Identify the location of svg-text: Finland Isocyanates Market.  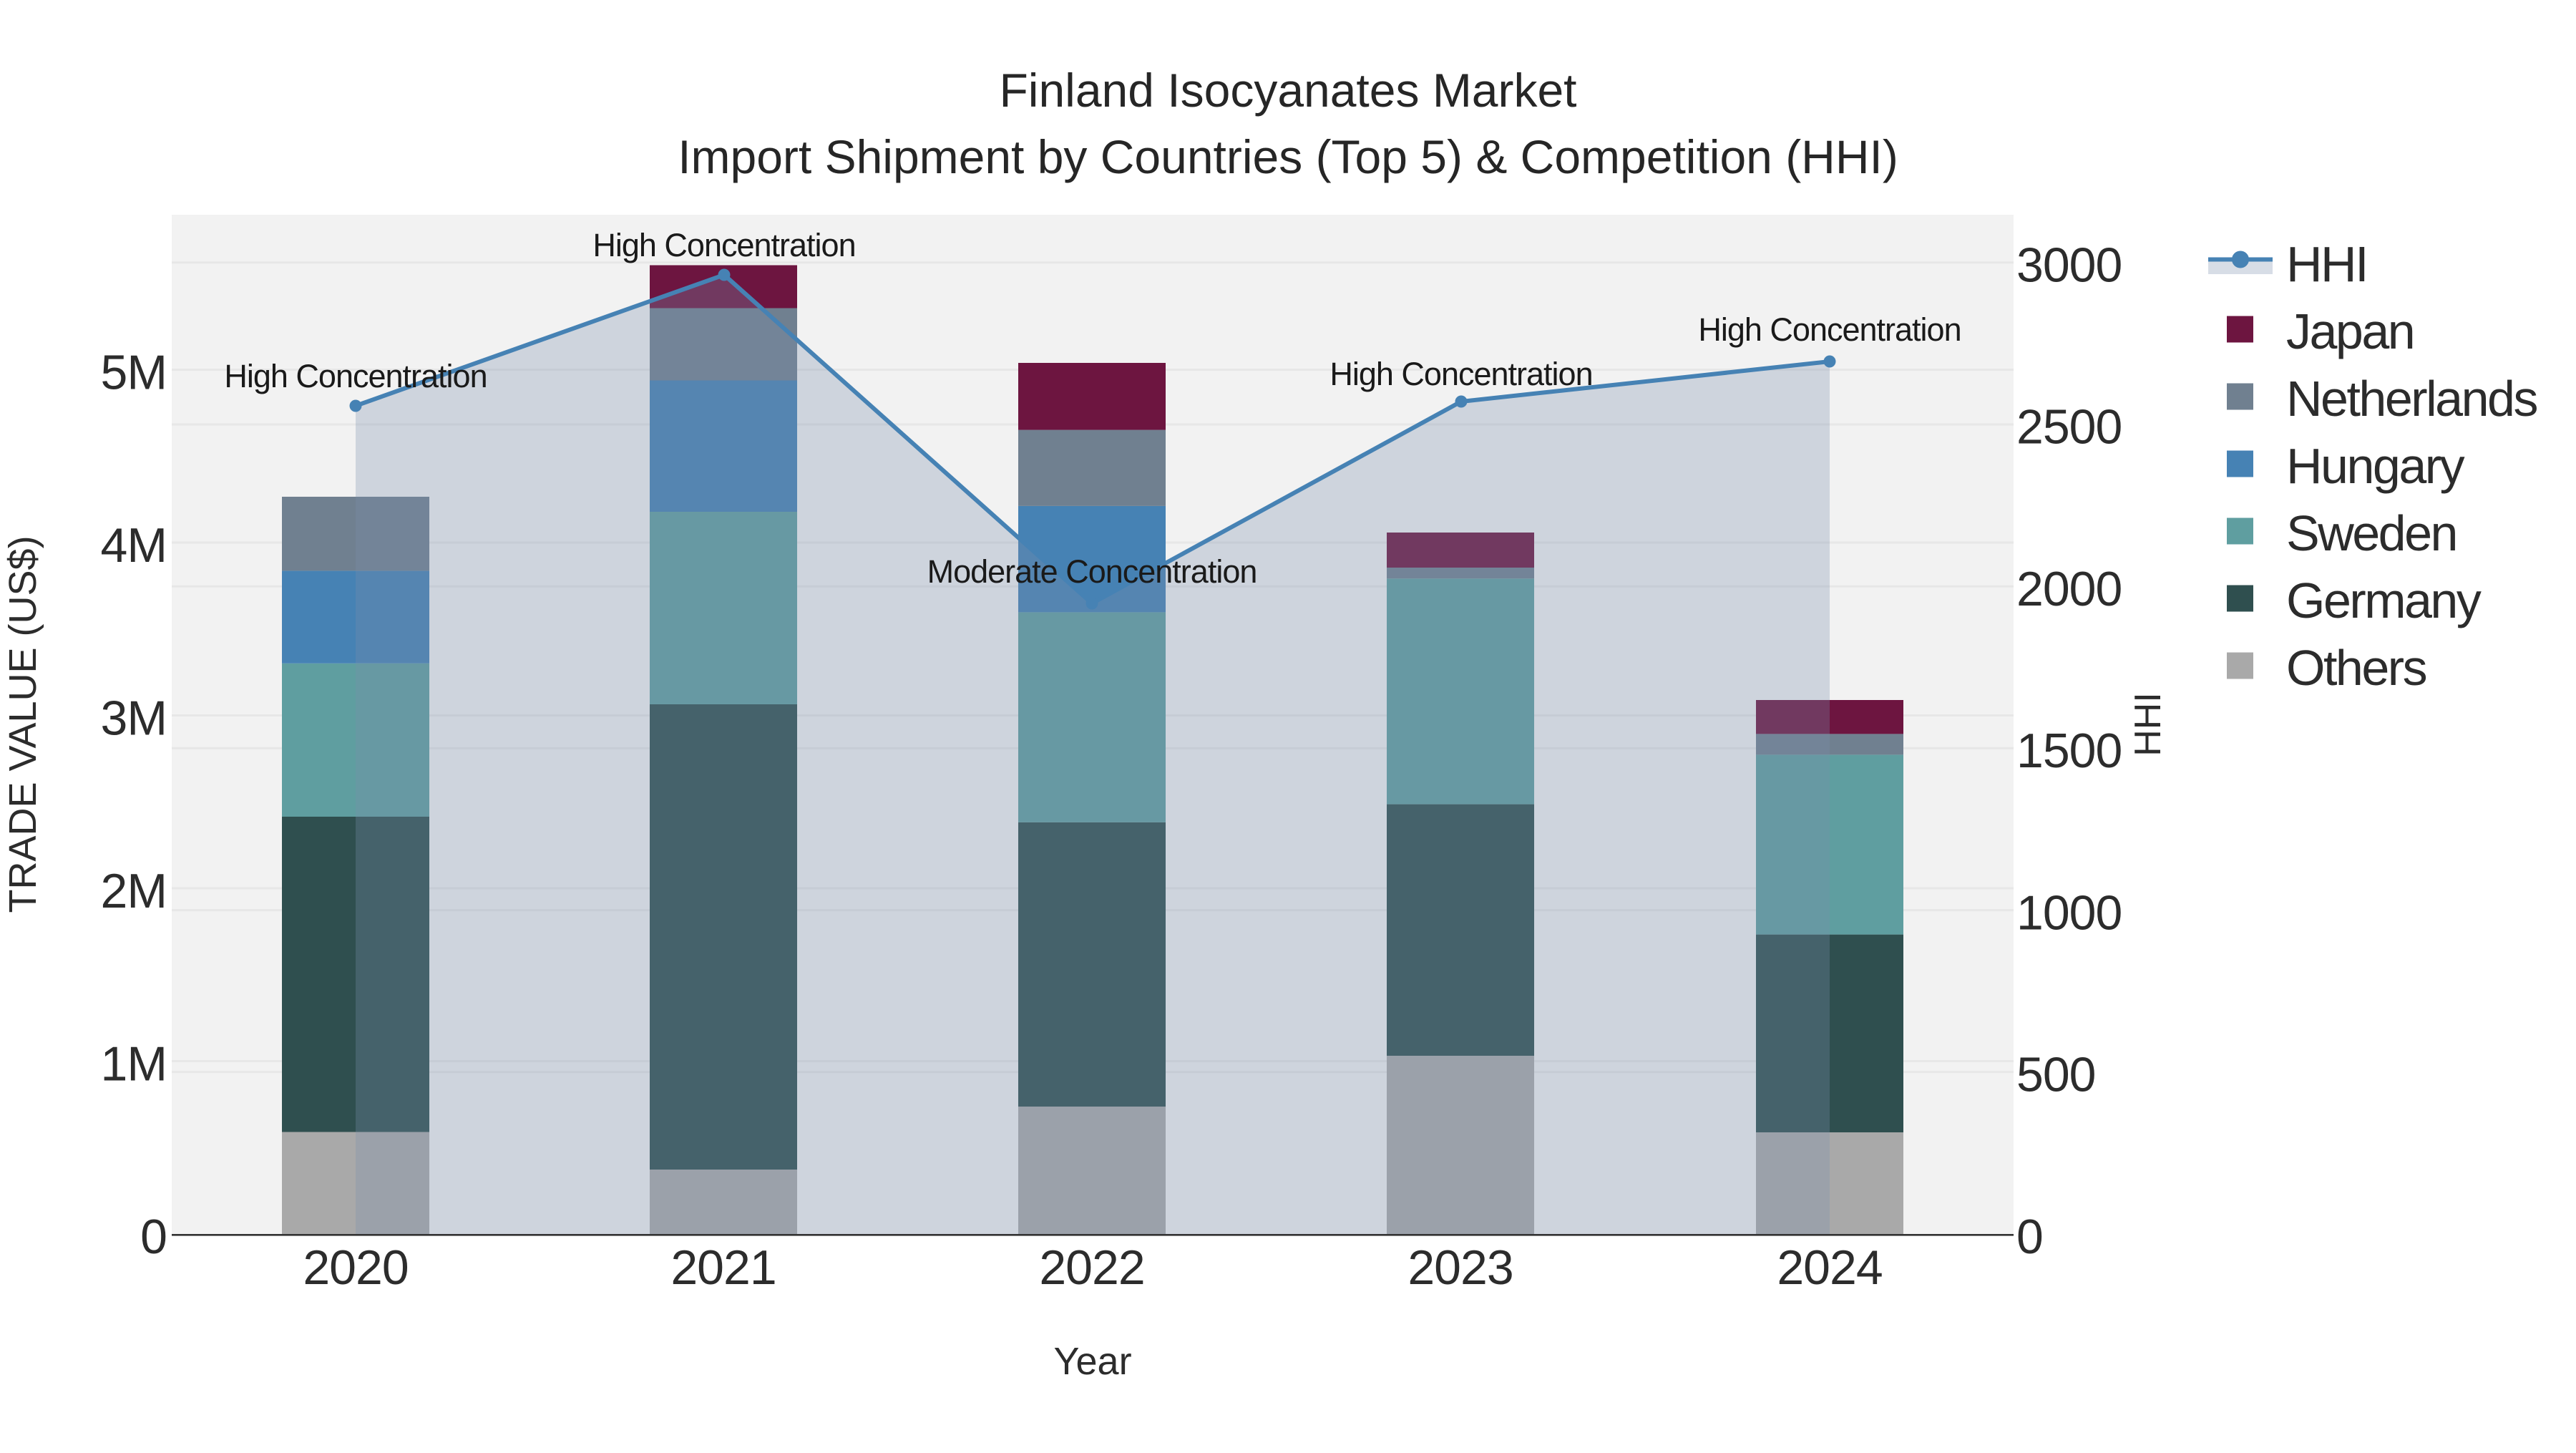
(1287, 90).